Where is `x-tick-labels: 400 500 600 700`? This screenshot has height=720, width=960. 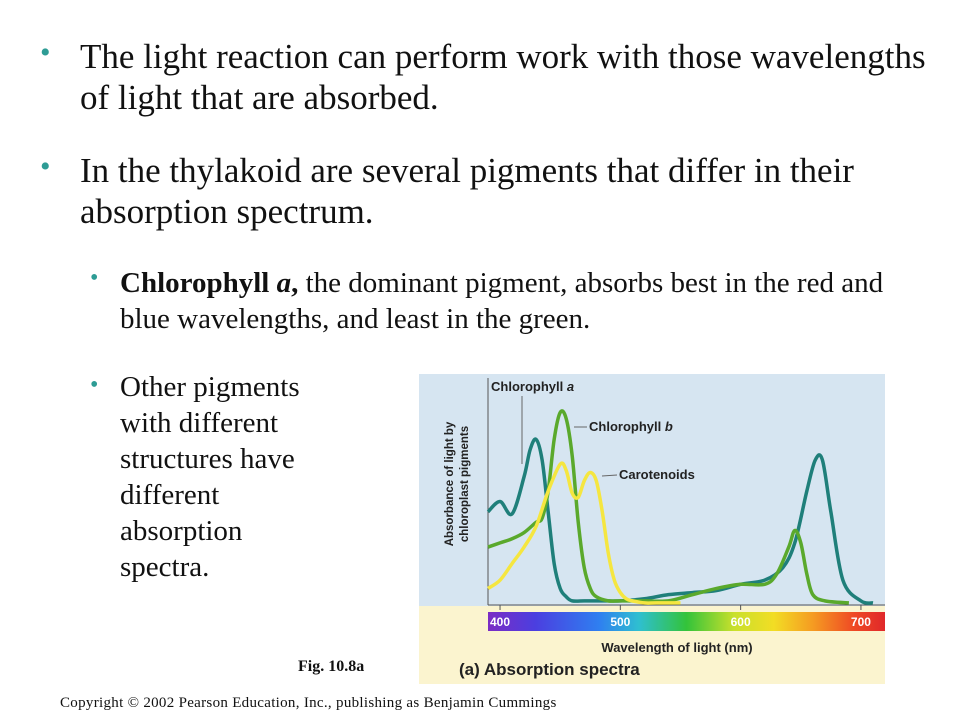
x-tick-labels: 400 500 600 700 is located at coordinates (680, 622).